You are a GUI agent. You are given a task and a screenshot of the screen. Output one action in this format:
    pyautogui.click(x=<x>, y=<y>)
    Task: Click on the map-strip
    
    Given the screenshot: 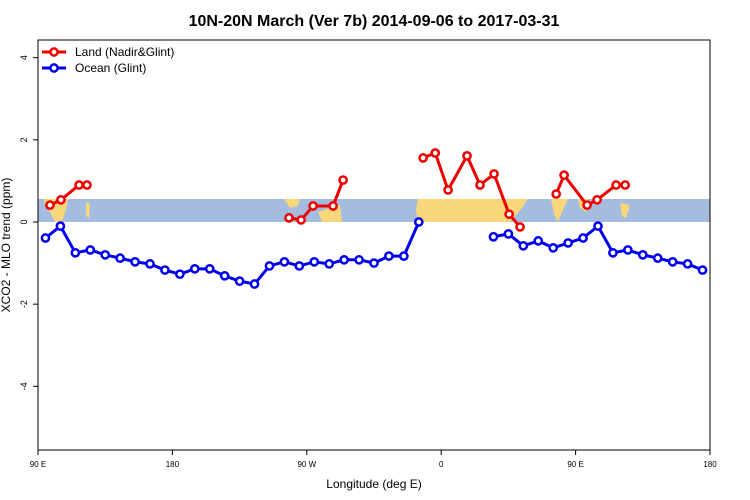 What is the action you would take?
    pyautogui.click(x=374, y=210)
    